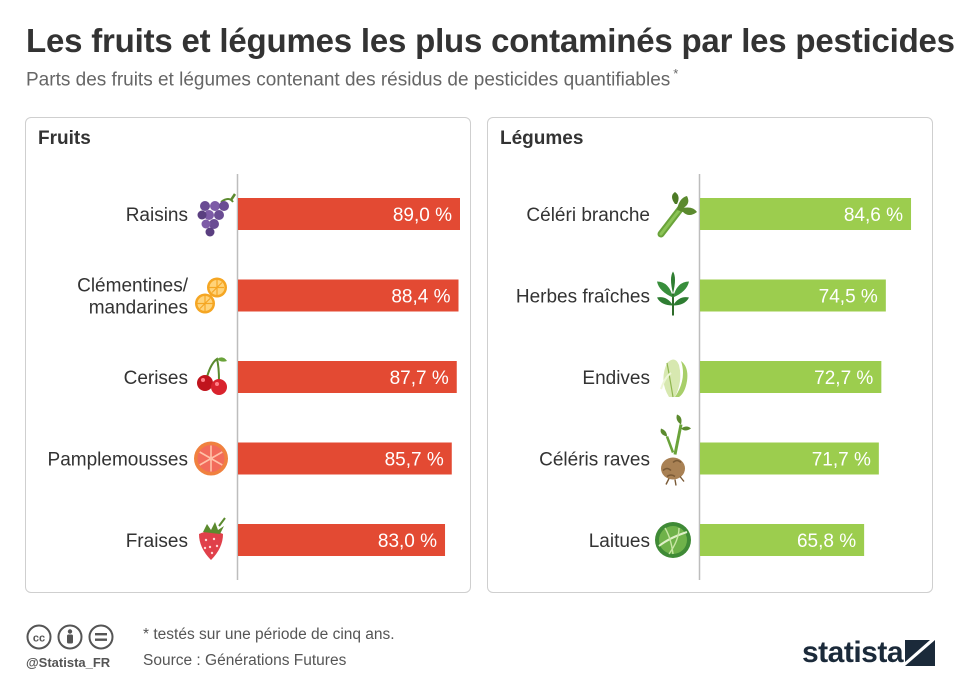 This screenshot has height=684, width=960. Describe the element at coordinates (853, 652) in the screenshot. I see `statista-logo: statista` at that location.